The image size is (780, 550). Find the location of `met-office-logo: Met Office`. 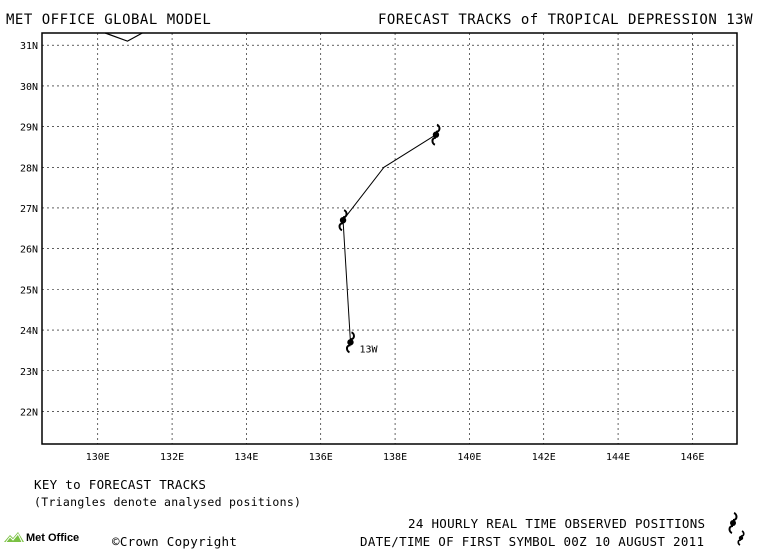

met-office-logo: Met Office is located at coordinates (41, 537).